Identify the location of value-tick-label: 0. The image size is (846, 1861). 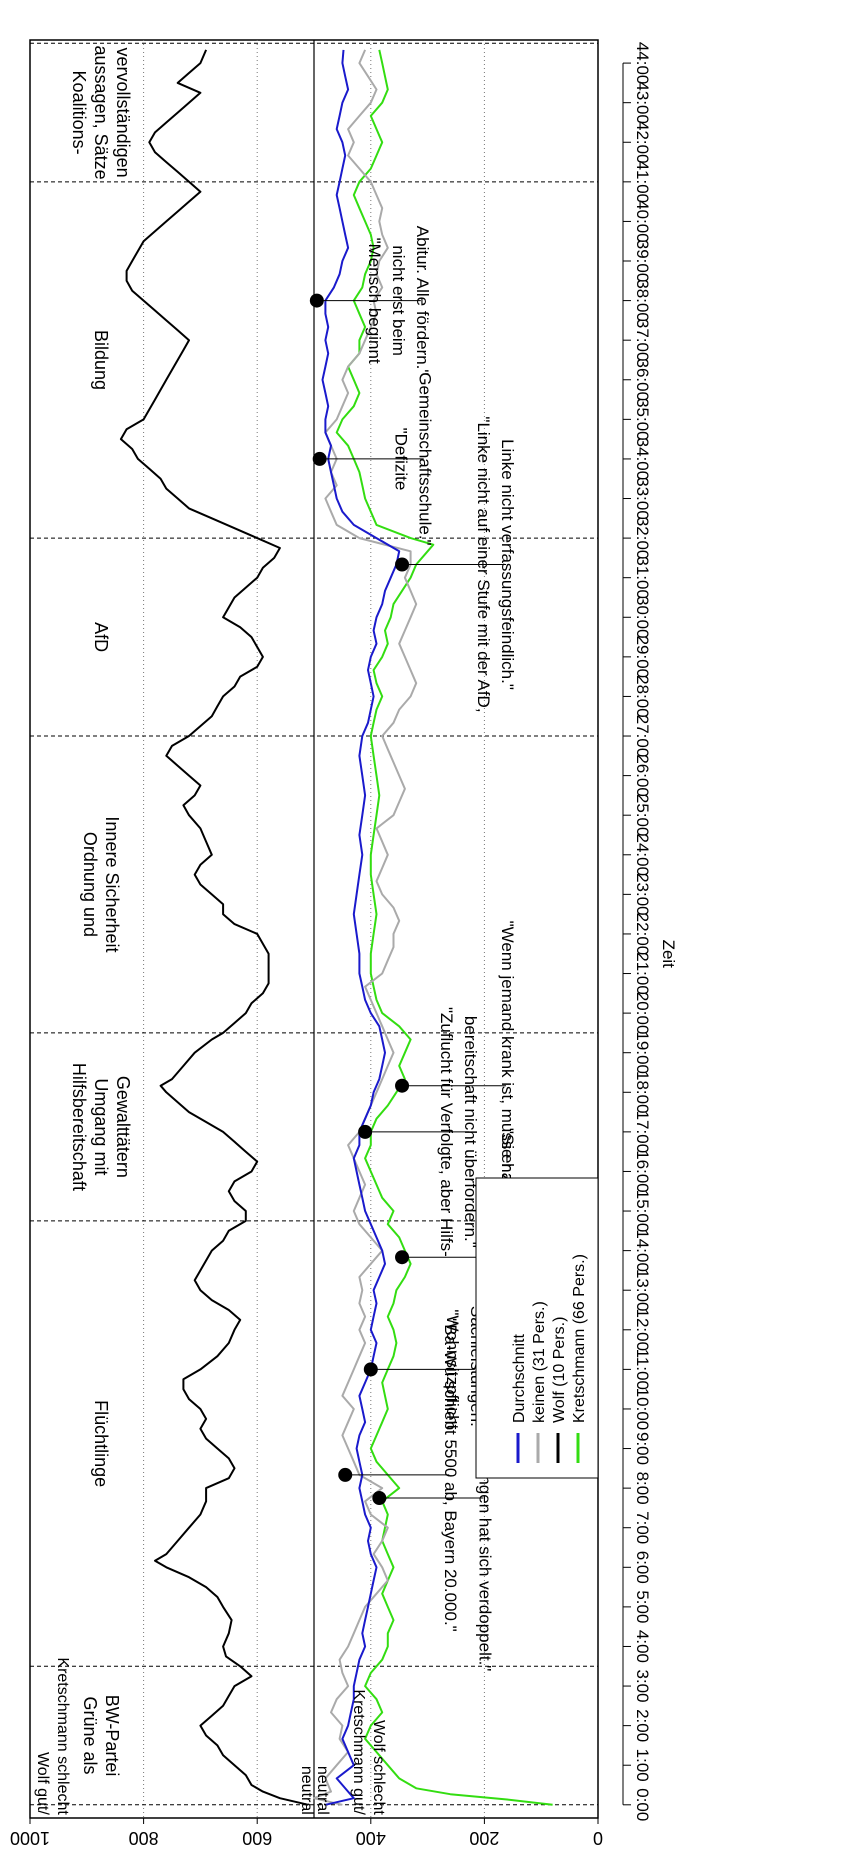
(598, 1838).